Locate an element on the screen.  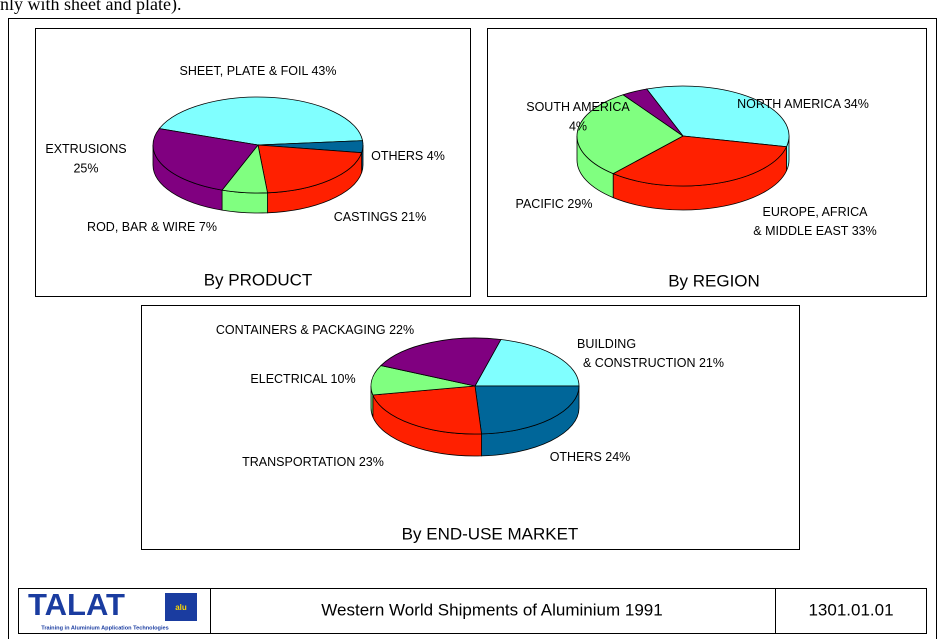
slice-label: ROD, BAR & WIRE 7% is located at coordinates (152, 227).